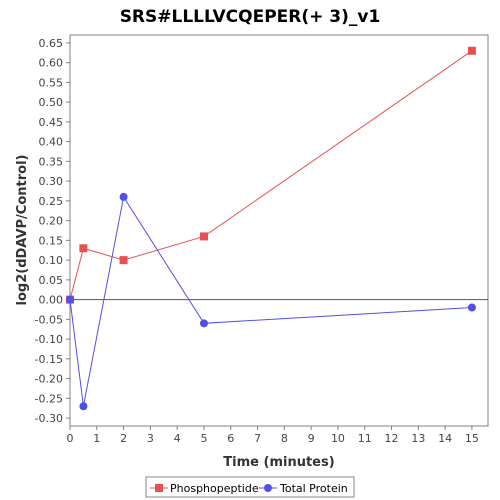 The image size is (500, 500). Describe the element at coordinates (311, 438) in the screenshot. I see `x-tick-label: 9` at that location.